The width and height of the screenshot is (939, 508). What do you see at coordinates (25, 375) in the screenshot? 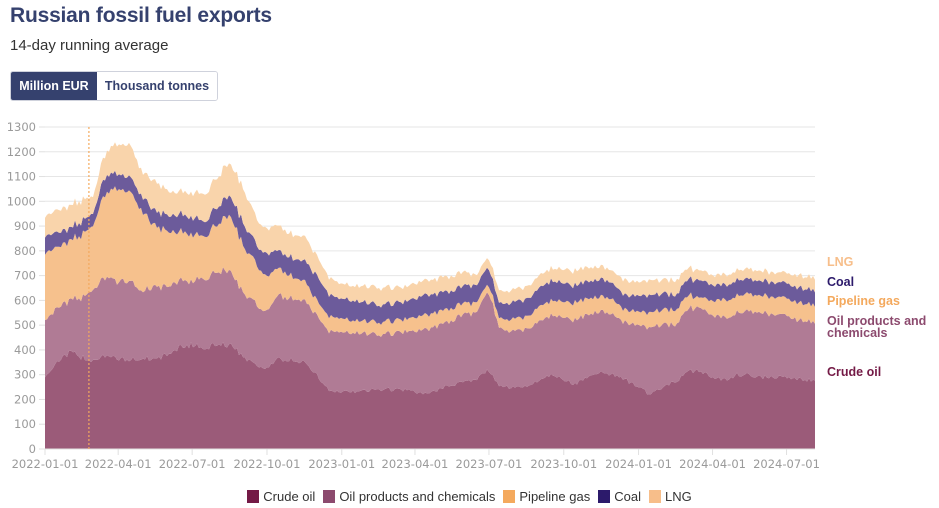
I see `y-tick-label: 300` at bounding box center [25, 375].